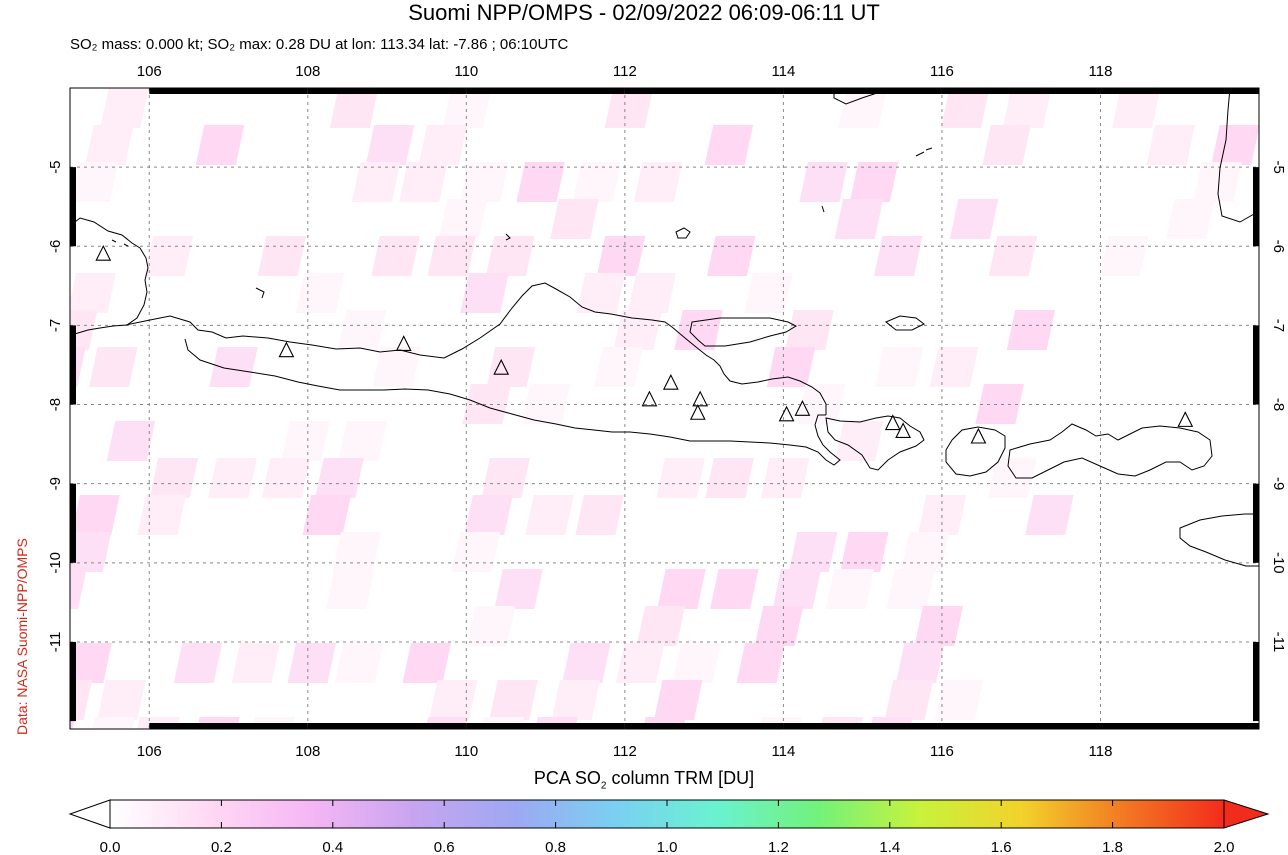 This screenshot has height=855, width=1288. What do you see at coordinates (1001, 847) in the screenshot?
I see `colorbar-tick-label: 1.6` at bounding box center [1001, 847].